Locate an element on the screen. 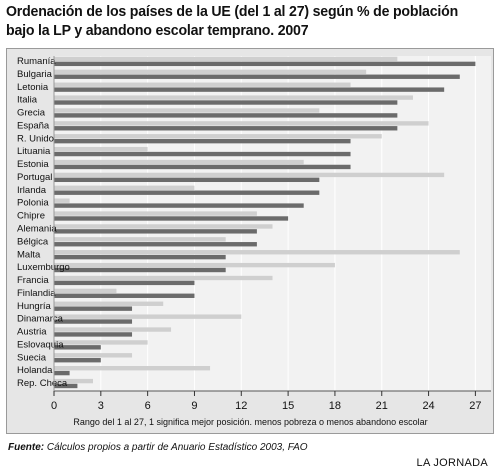 Image resolution: width=500 pixels, height=472 pixels. category-label: Malta is located at coordinates (29, 254).